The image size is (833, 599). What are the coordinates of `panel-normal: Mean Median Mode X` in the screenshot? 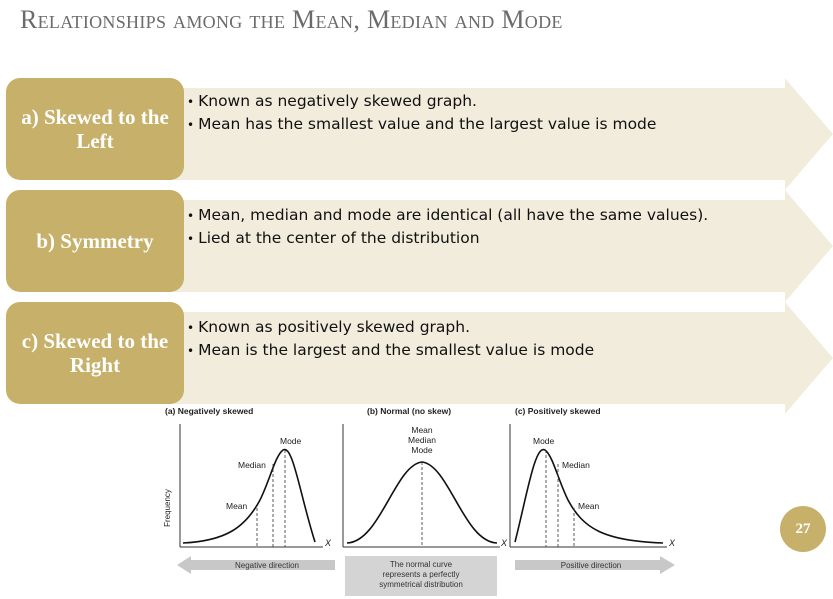 It's located at (425, 486).